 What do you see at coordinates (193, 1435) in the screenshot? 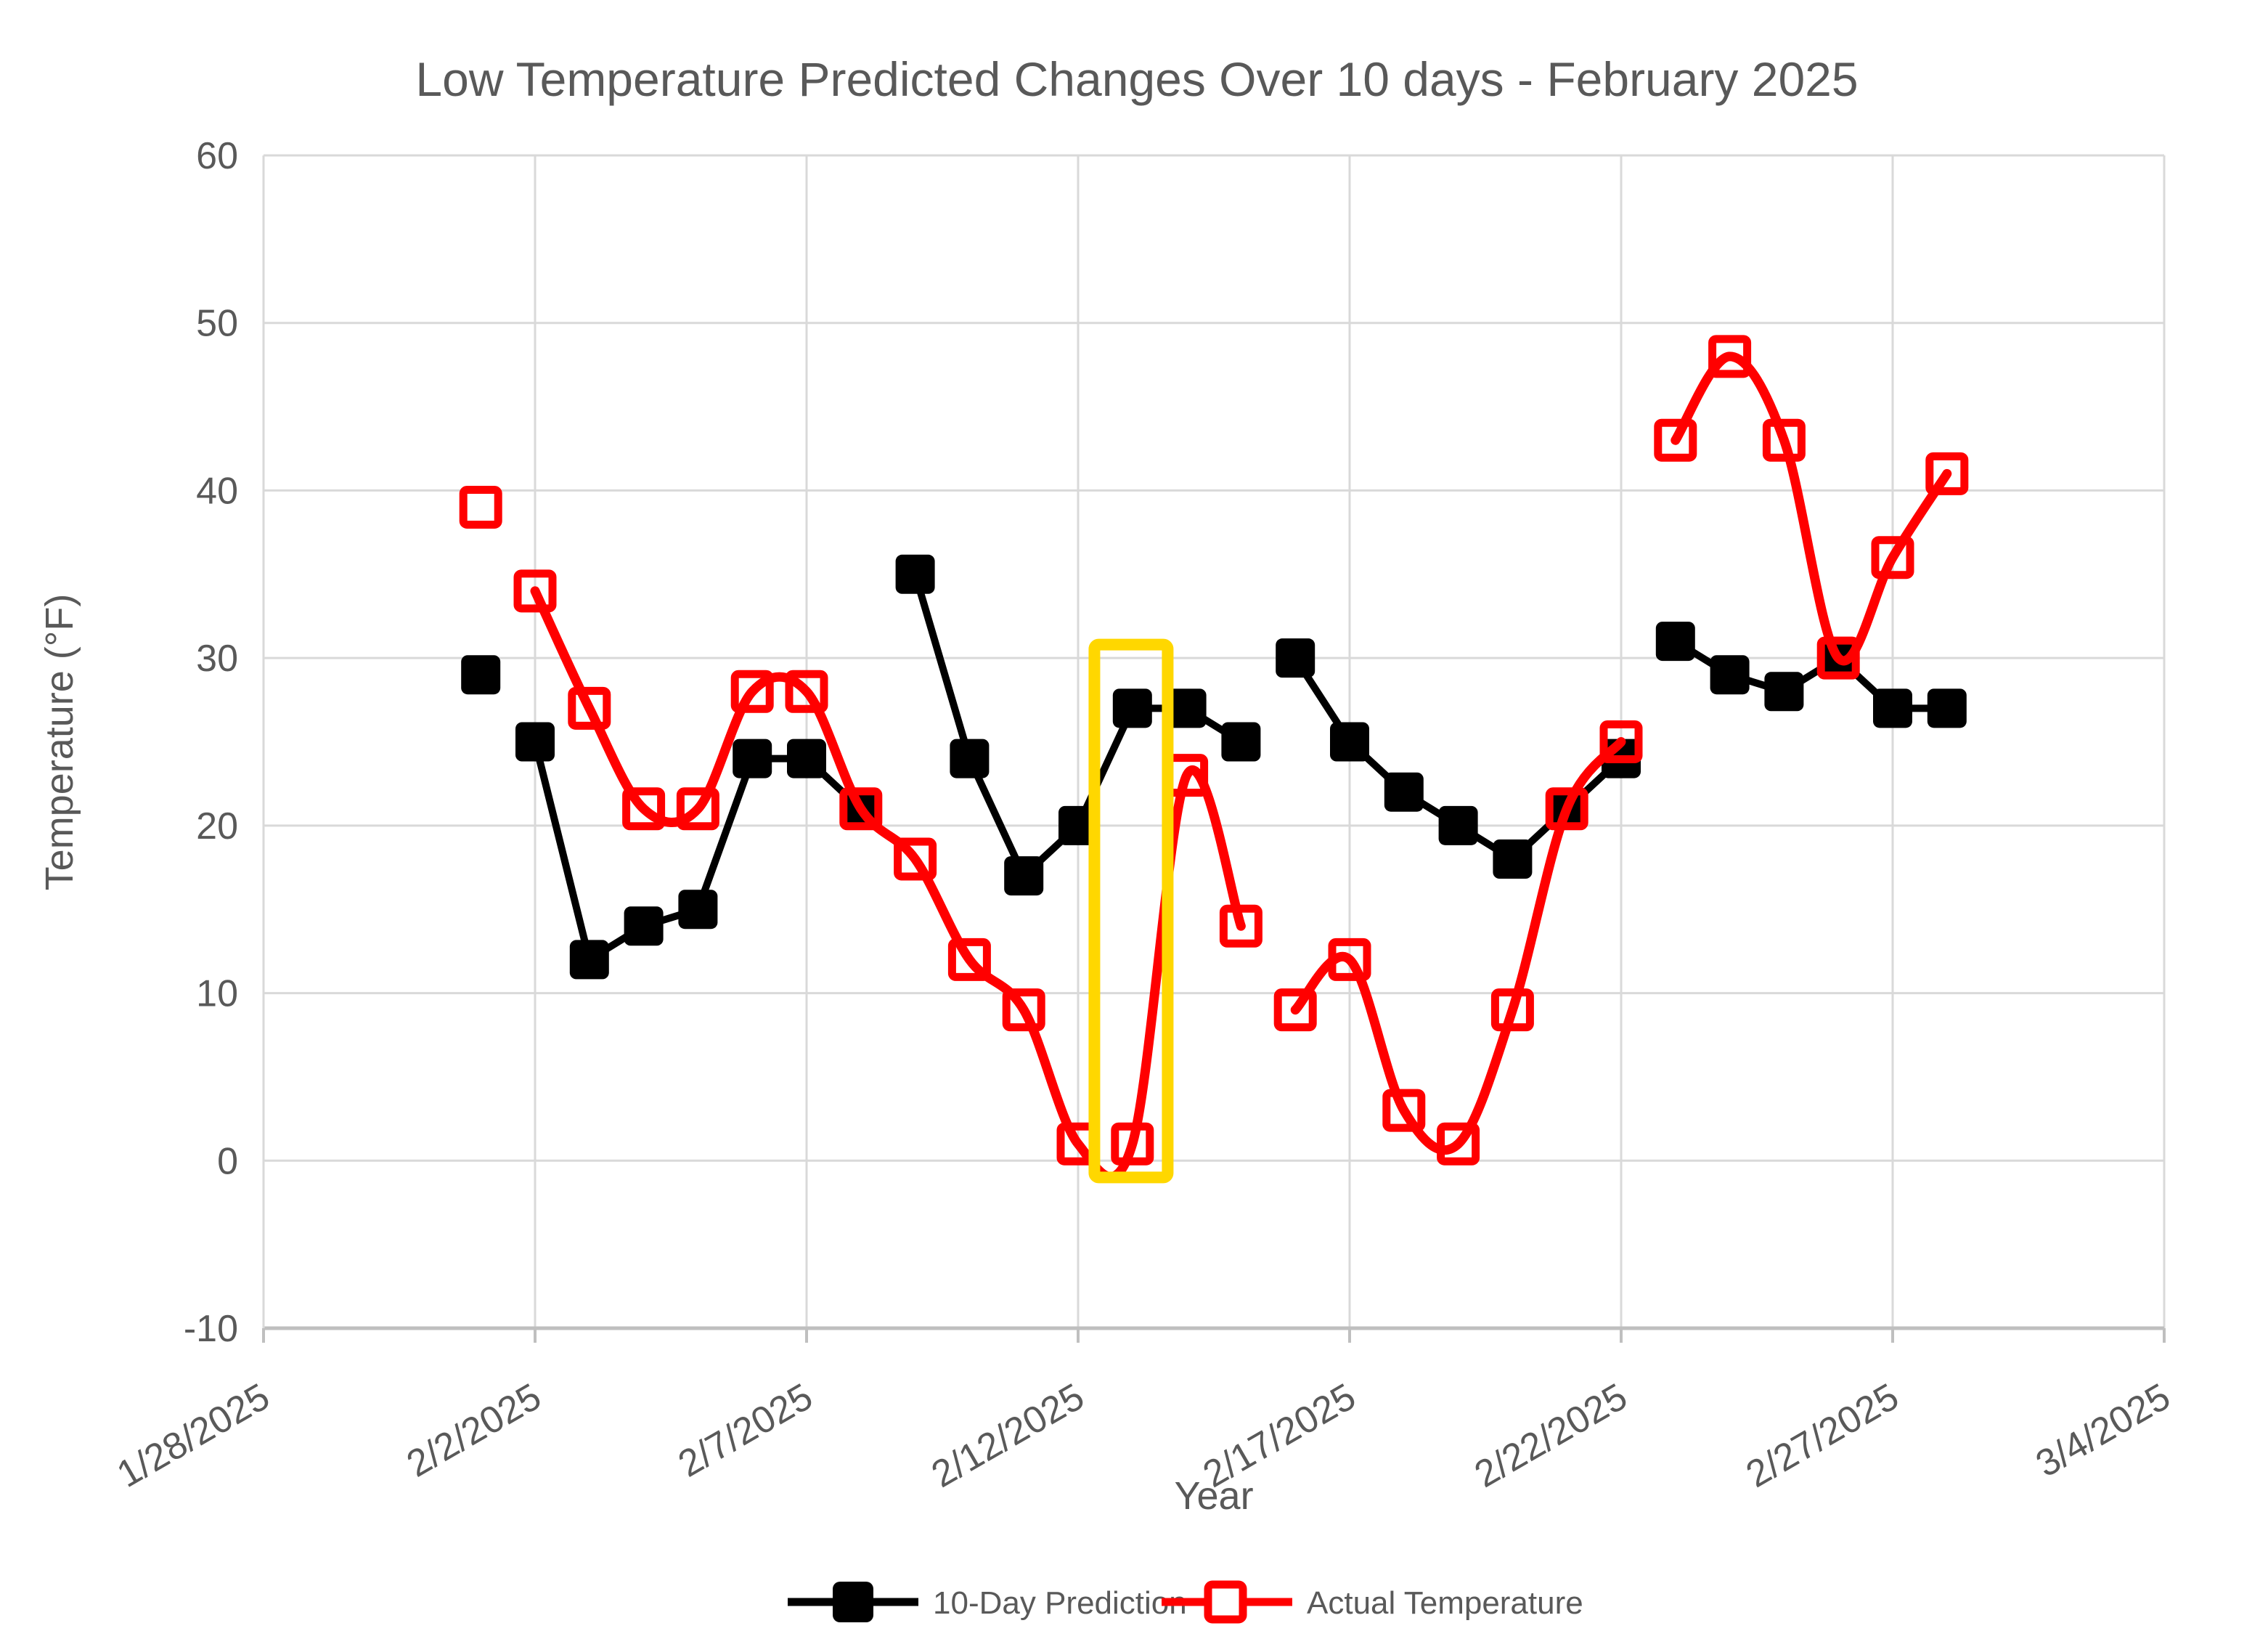
I see `x-tick-label: 1/28/2025` at bounding box center [193, 1435].